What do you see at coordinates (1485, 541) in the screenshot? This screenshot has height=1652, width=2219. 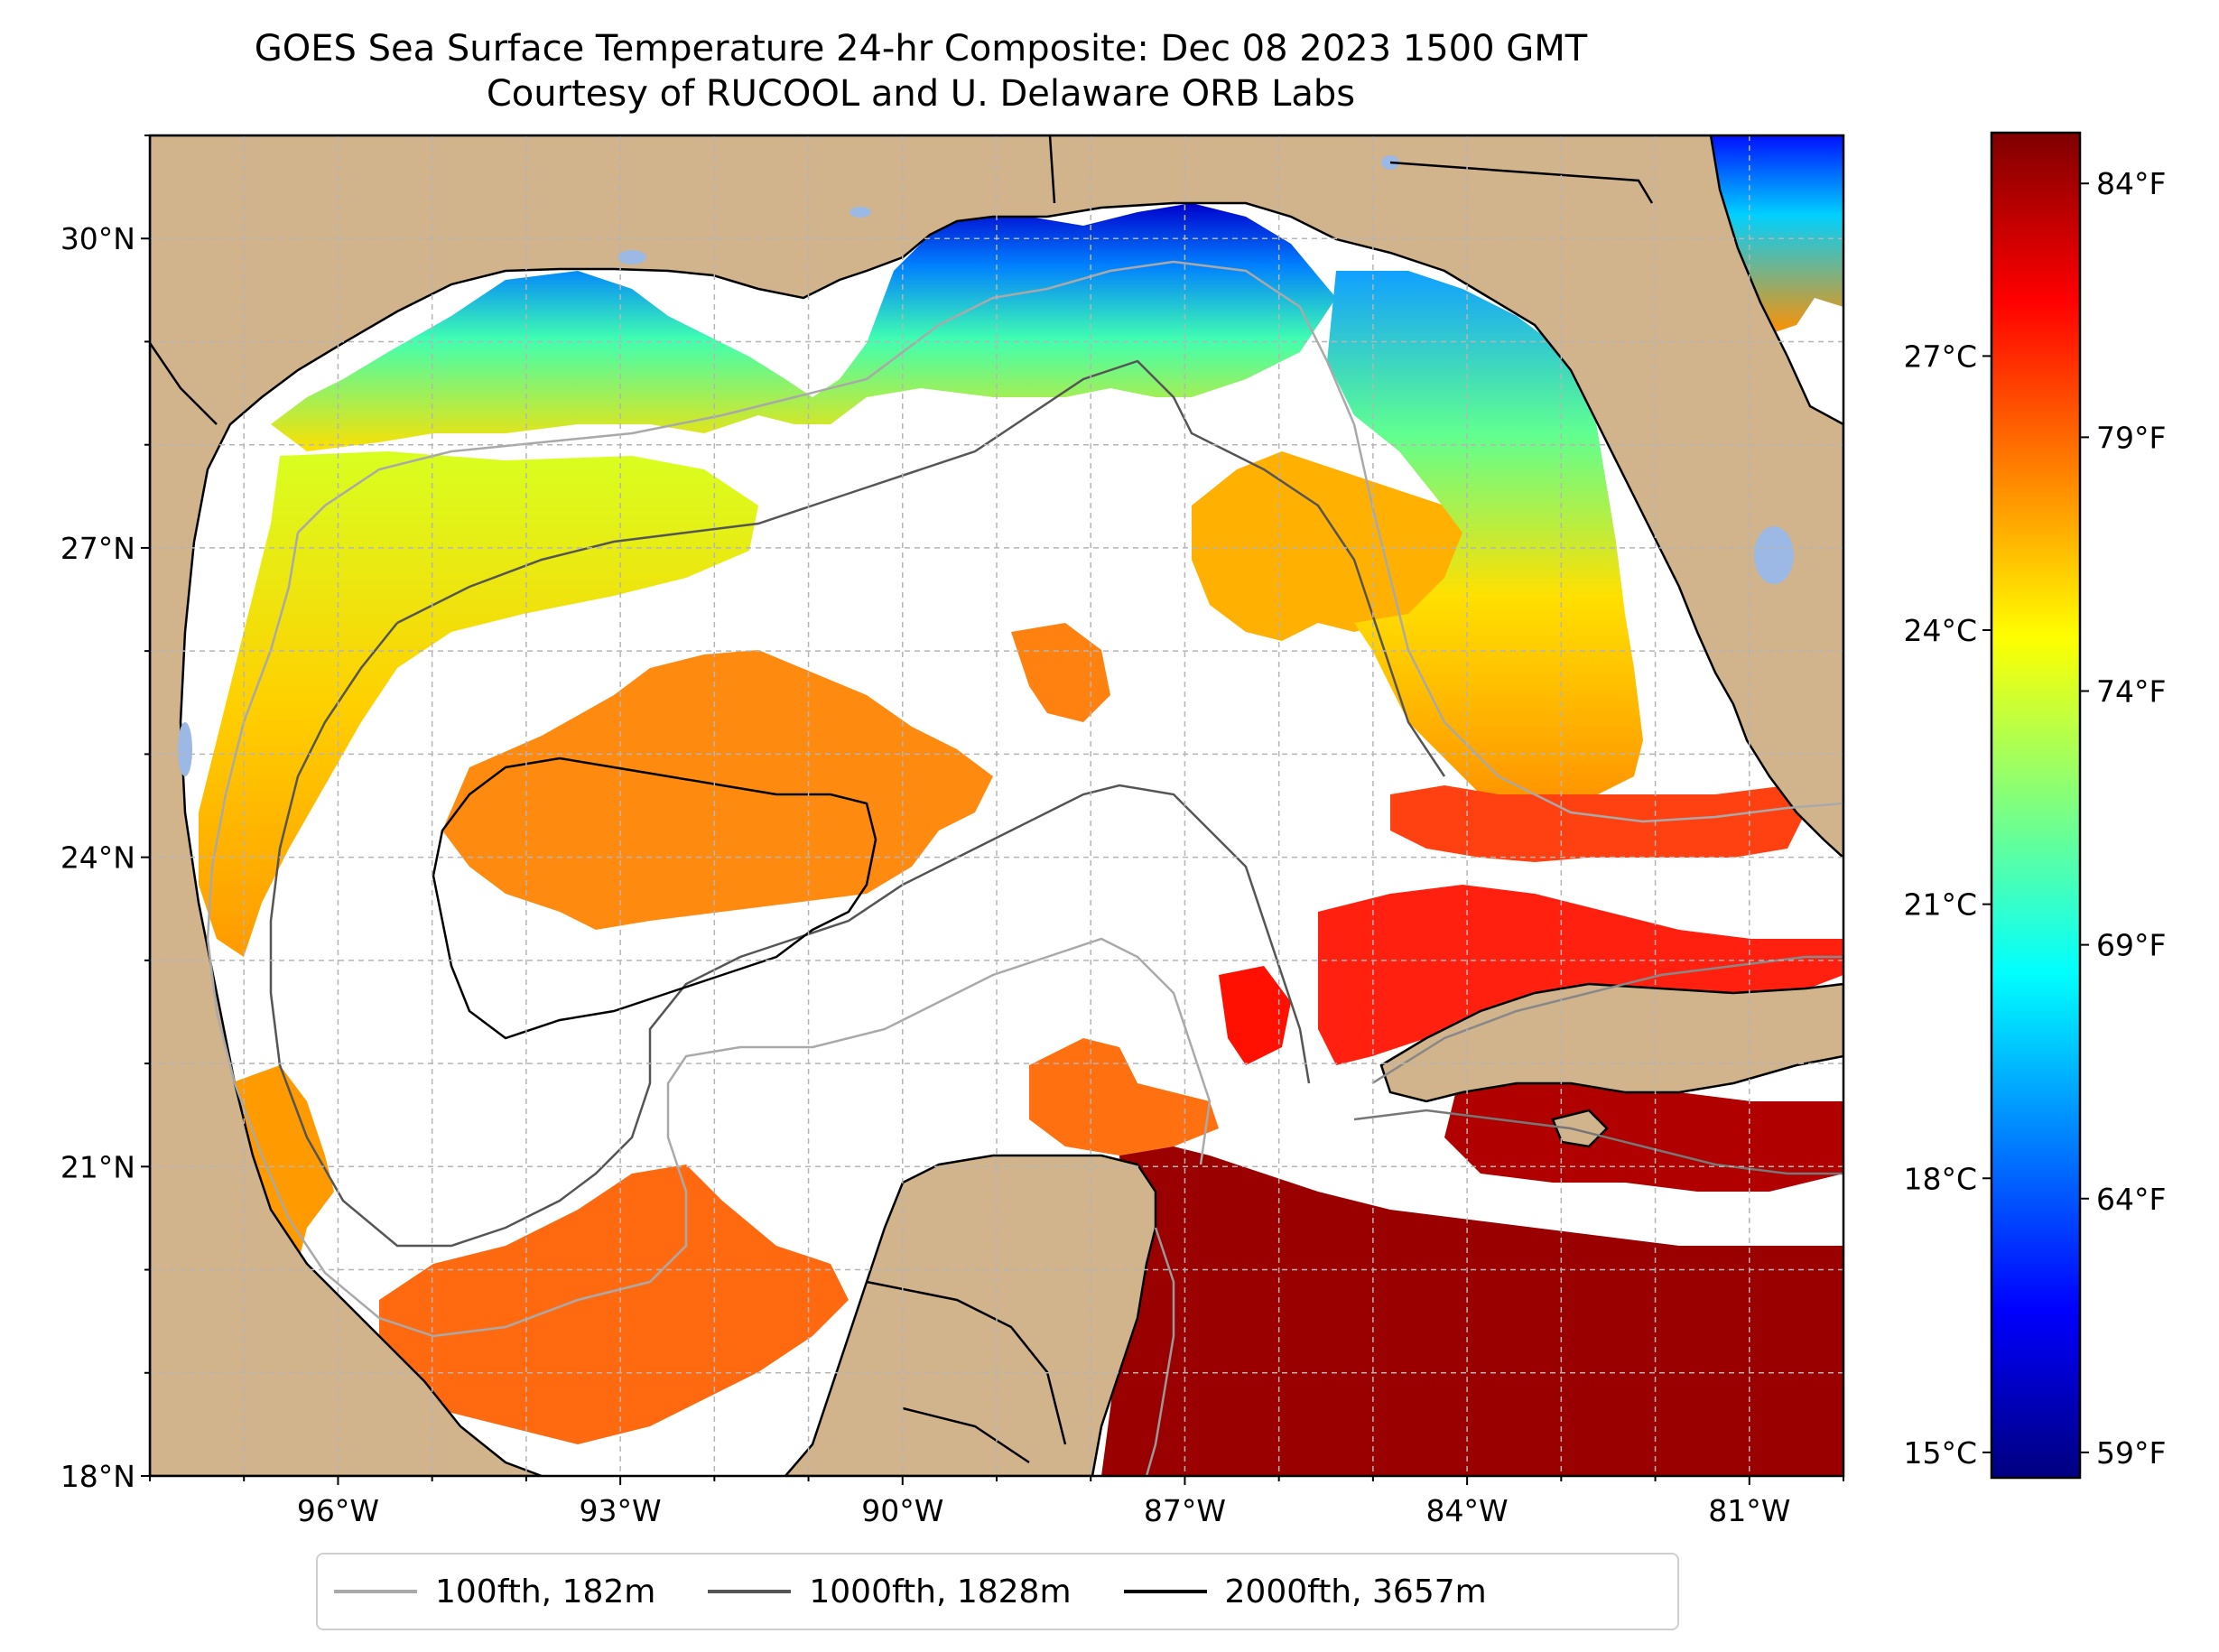 I see `sst-florida-shelf` at bounding box center [1485, 541].